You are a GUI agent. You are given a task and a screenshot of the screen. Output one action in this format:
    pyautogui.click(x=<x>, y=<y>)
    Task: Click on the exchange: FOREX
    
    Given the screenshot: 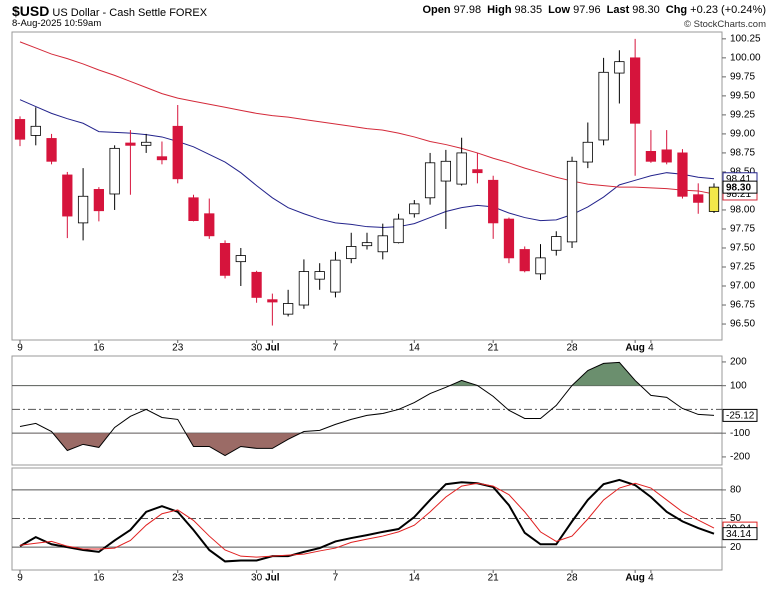 What is the action you would take?
    pyautogui.click(x=188, y=13)
    